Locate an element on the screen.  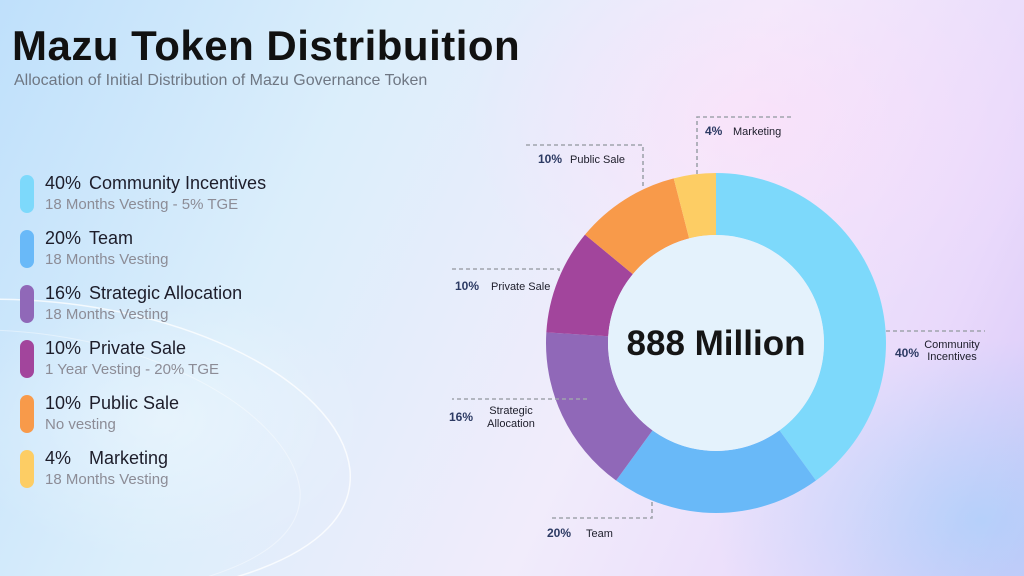
legend-detail: No vesting is located at coordinates (80, 424).